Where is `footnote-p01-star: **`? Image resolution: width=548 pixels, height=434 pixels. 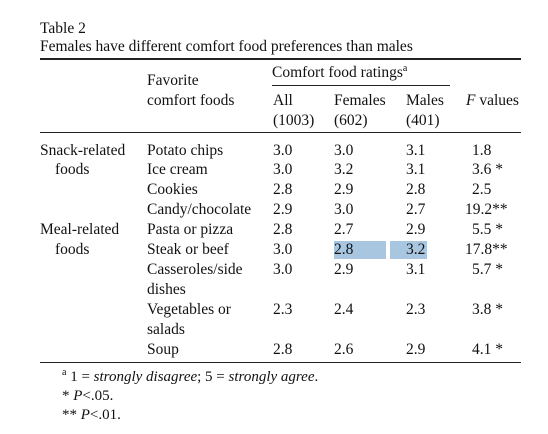 footnote-p01-star: ** is located at coordinates (69, 415).